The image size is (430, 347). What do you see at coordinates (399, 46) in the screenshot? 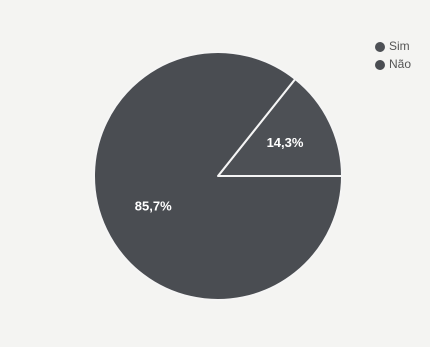
I see `legend-label-sim: Sim` at bounding box center [399, 46].